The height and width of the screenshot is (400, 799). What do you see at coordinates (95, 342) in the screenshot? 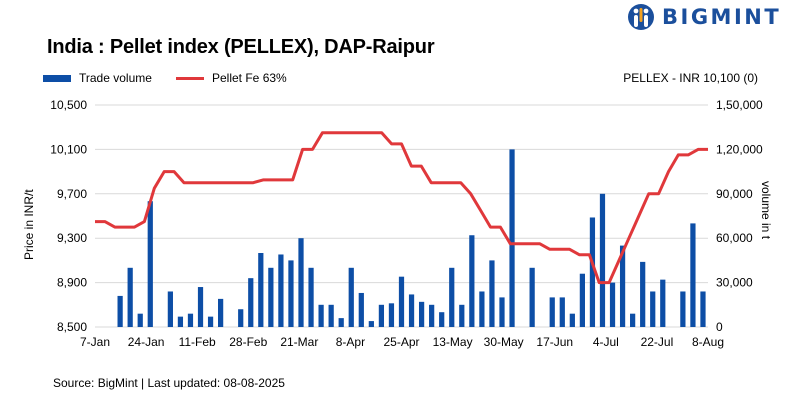
I see `x-tick-label: 7-Jan` at bounding box center [95, 342].